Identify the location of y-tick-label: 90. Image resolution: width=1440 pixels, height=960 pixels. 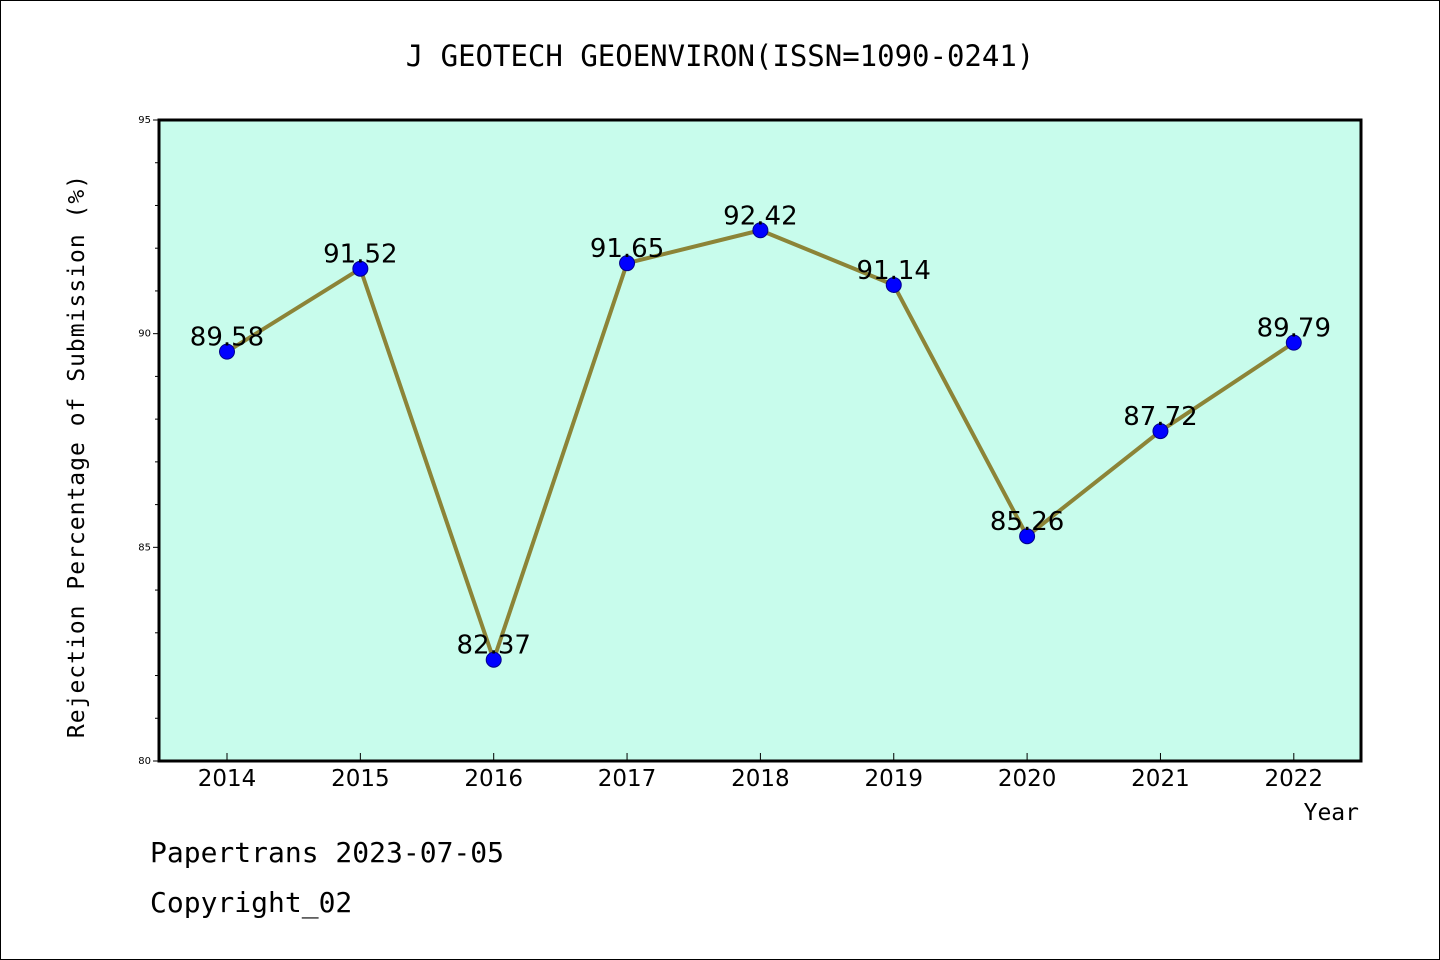
(144, 334).